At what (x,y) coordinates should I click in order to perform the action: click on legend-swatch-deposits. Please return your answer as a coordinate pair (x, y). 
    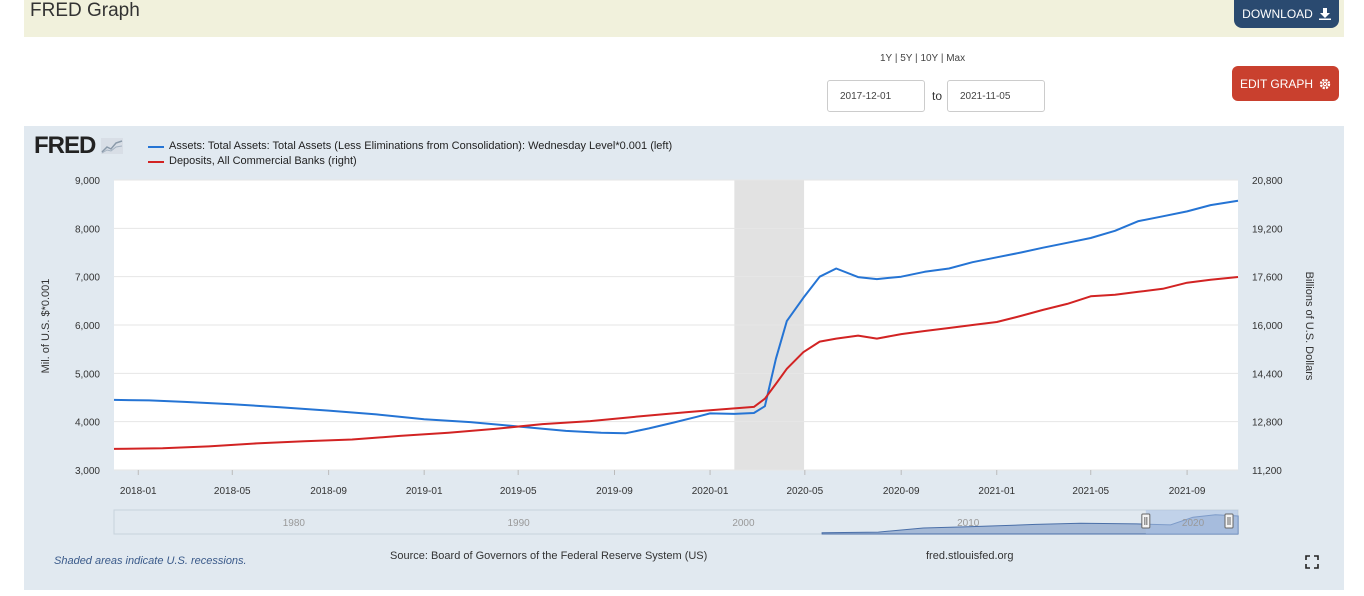
    Looking at the image, I should click on (156, 161).